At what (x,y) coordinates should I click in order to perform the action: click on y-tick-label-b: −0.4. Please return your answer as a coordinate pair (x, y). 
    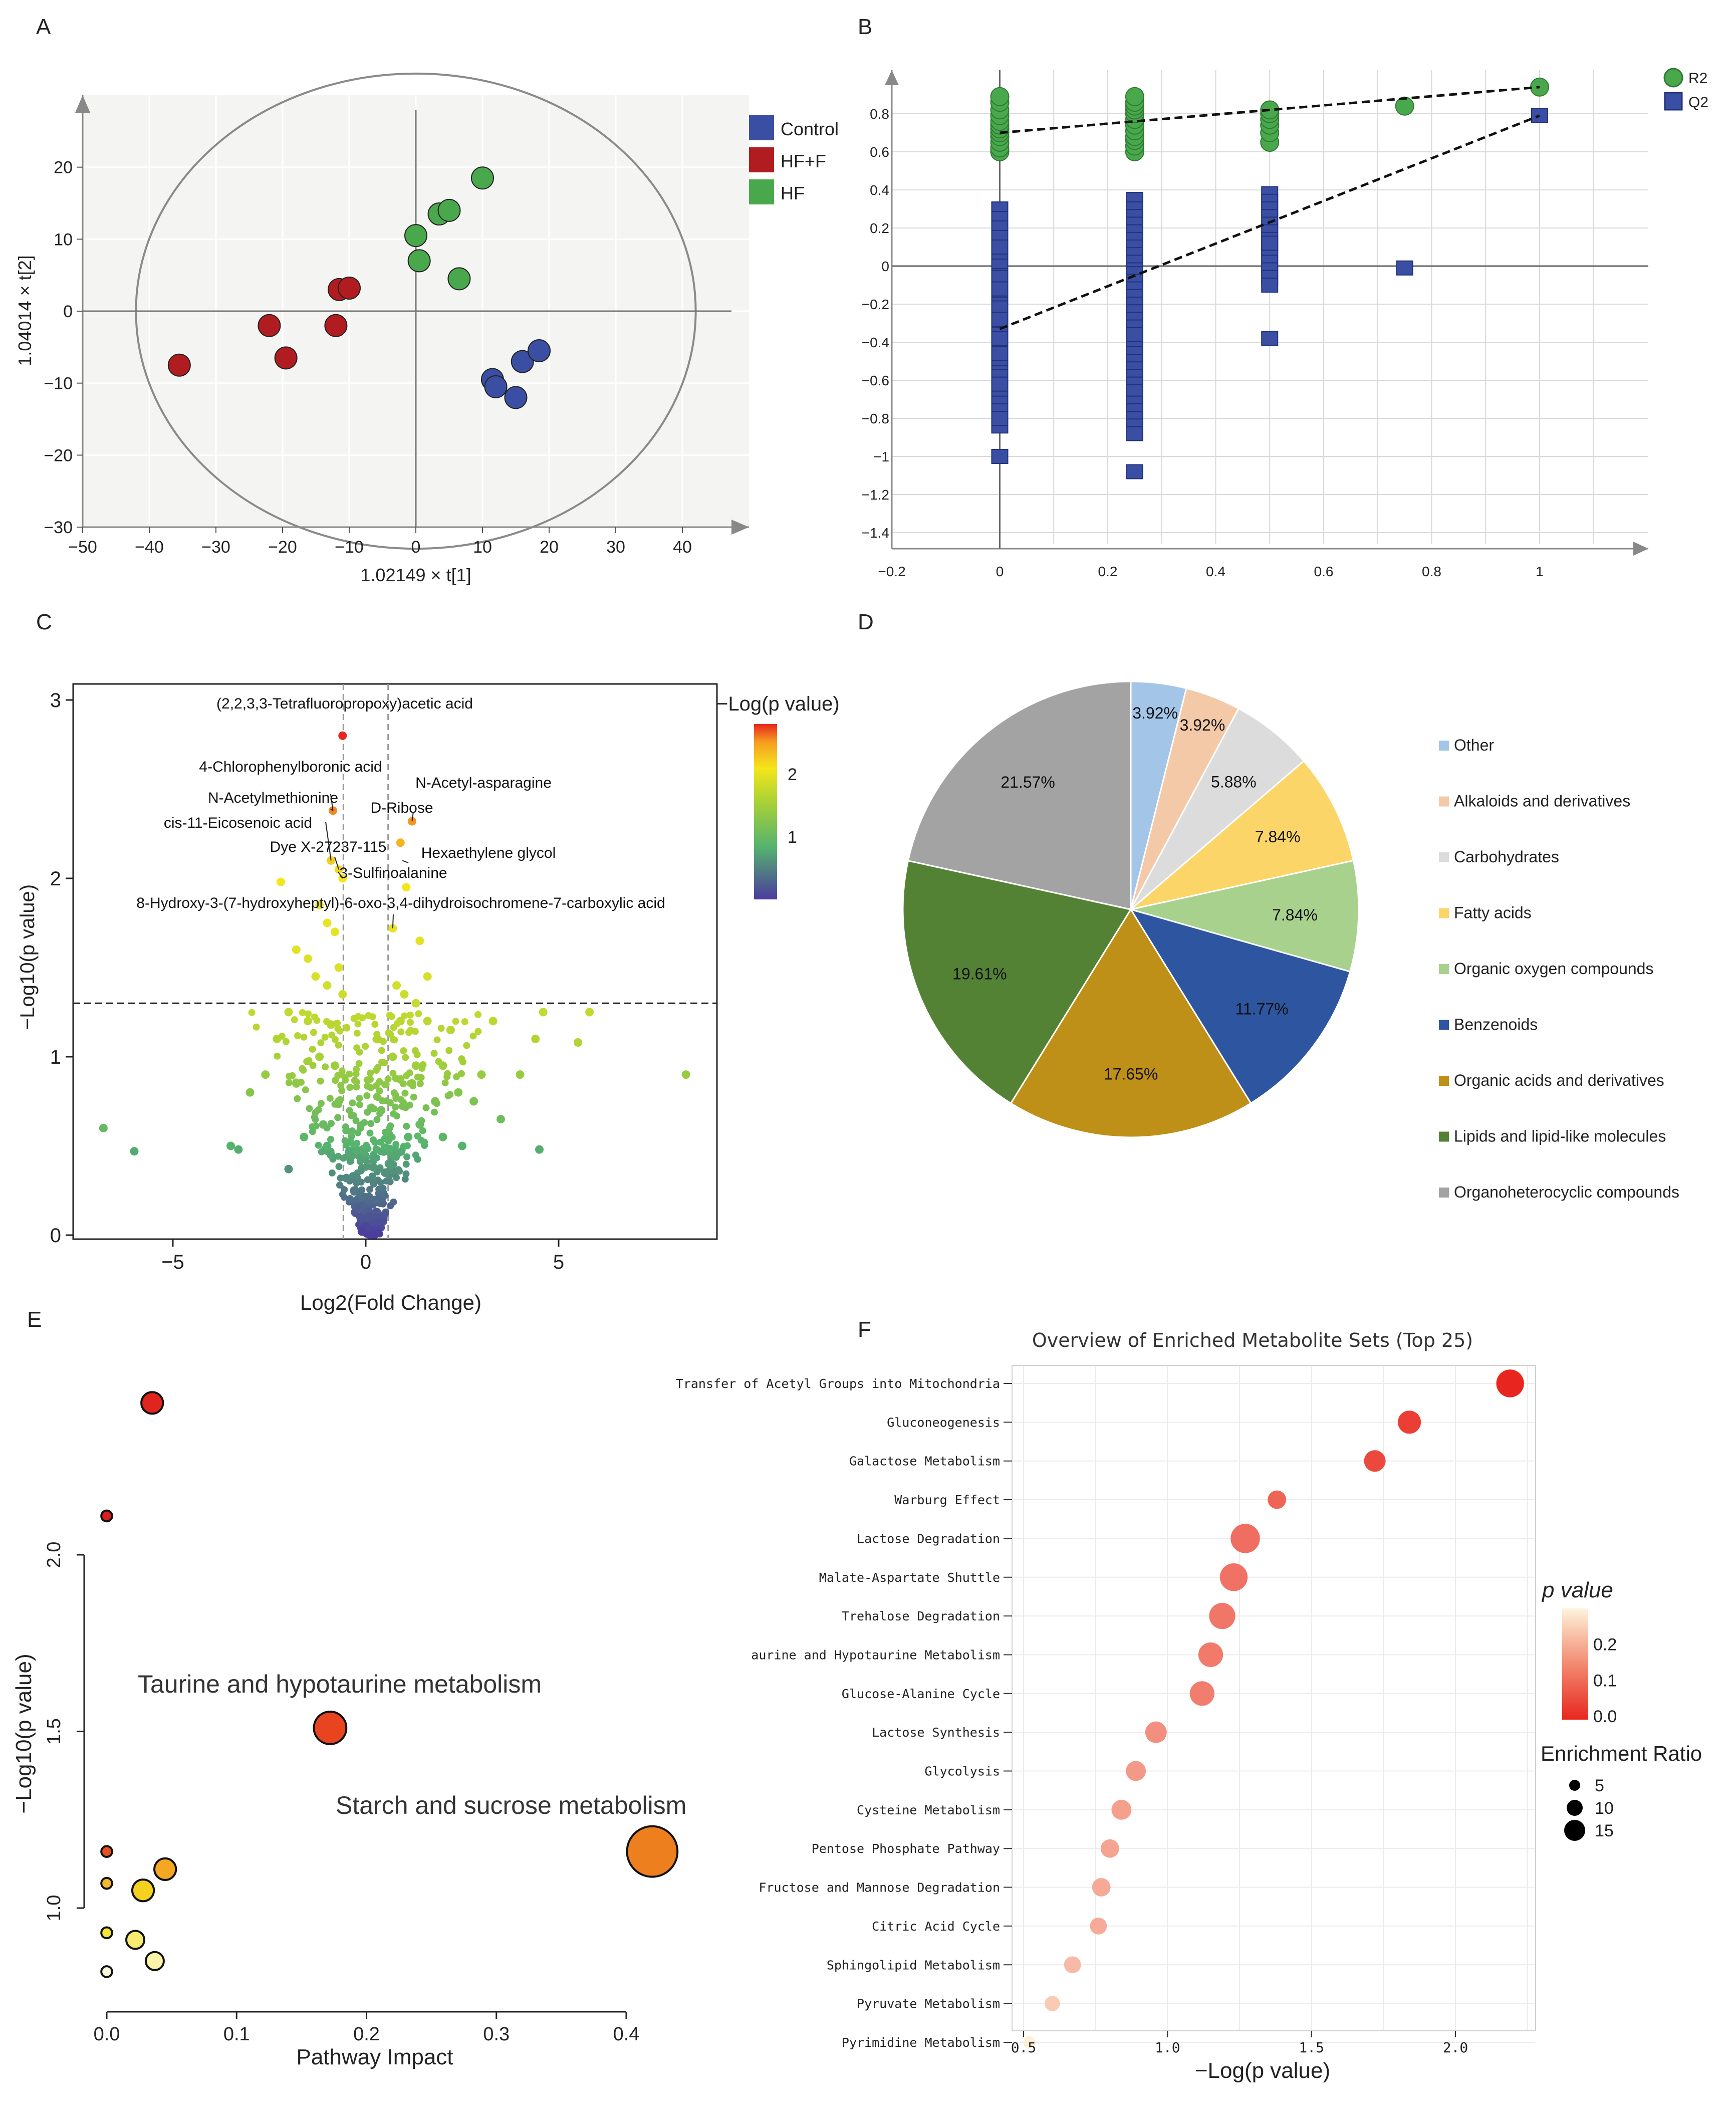
    Looking at the image, I should click on (875, 343).